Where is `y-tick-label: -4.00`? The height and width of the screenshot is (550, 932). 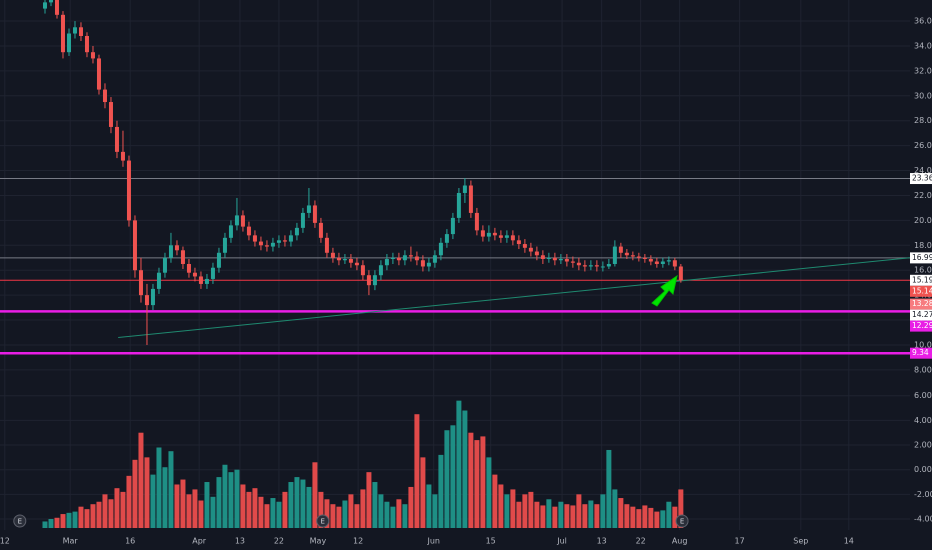 y-tick-label: -4.00 is located at coordinates (923, 519).